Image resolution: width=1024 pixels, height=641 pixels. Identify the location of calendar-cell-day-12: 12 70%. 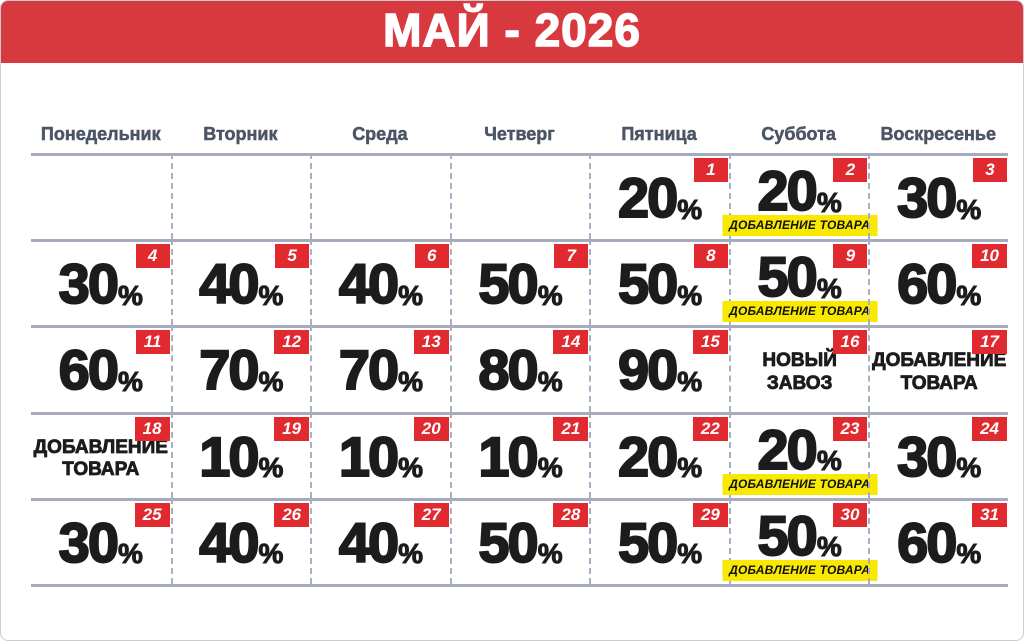
(240, 368).